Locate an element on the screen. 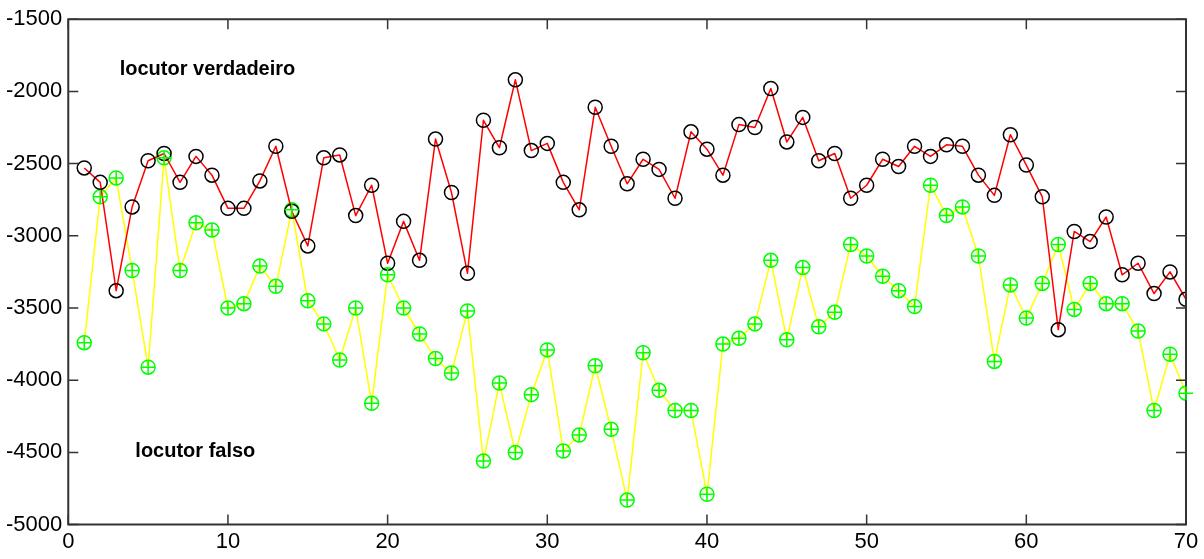 The width and height of the screenshot is (1204, 559). annotation: locutor verdadeiro is located at coordinates (207, 68).